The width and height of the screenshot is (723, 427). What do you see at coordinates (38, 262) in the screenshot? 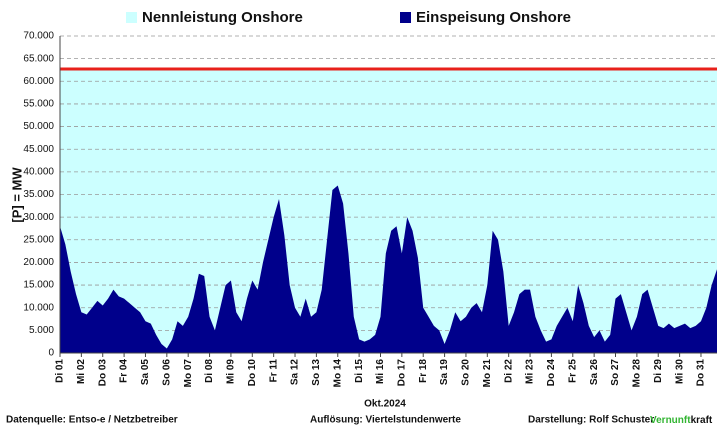
I see `y-tick-label: 20.000` at bounding box center [38, 262].